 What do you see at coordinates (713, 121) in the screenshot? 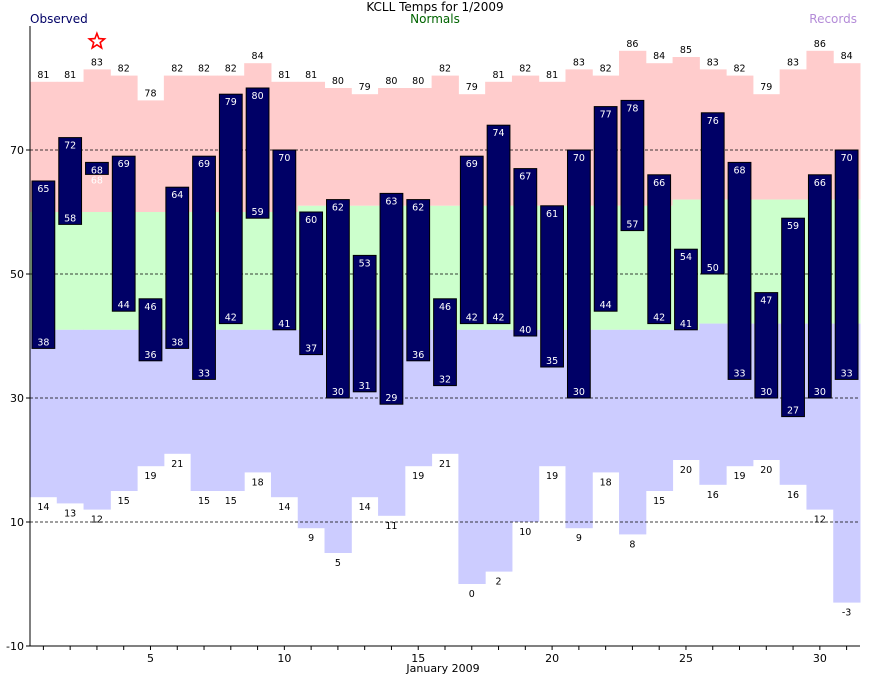
I see `observed-high-label: 76` at bounding box center [713, 121].